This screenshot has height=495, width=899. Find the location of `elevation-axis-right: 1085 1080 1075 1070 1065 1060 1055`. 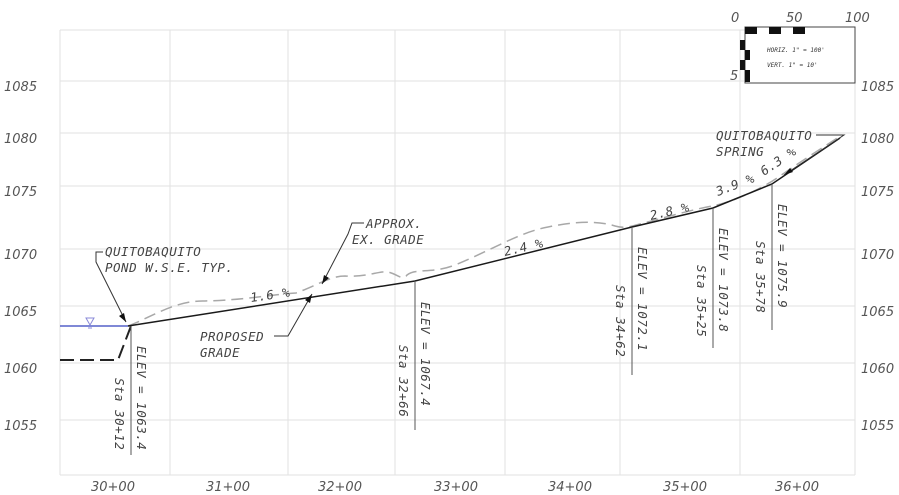

elevation-axis-right: 1085 1080 1075 1070 1065 1060 1055 is located at coordinates (877, 257).